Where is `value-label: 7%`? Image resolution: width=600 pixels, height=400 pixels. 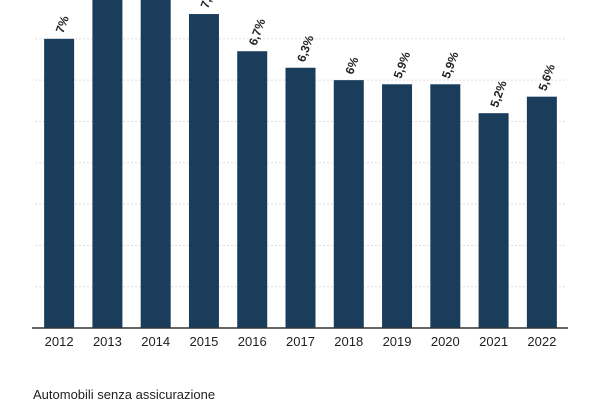
value-label: 7% is located at coordinates (62, 23).